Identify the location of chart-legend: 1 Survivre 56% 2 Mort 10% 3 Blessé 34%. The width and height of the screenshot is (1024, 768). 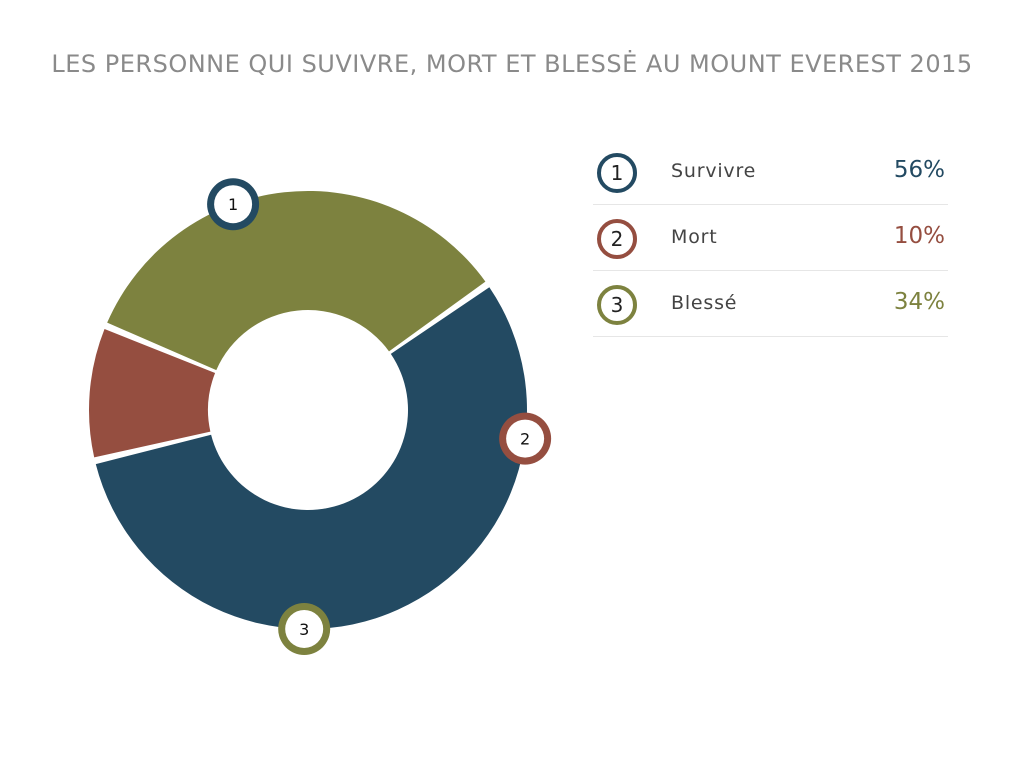
(770, 238).